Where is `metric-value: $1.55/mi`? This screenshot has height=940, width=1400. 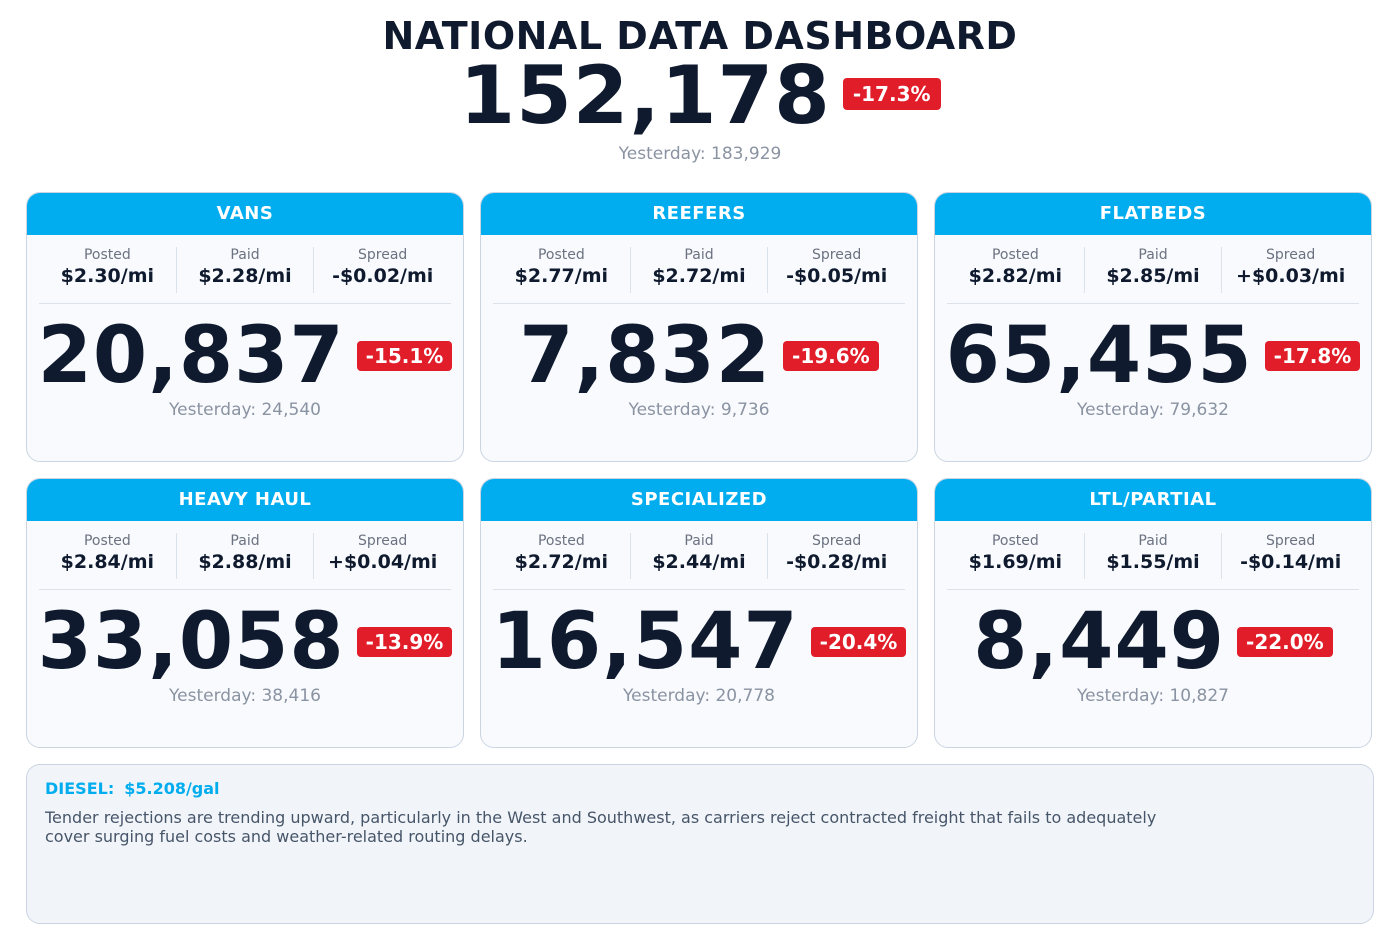
metric-value: $1.55/mi is located at coordinates (1153, 562).